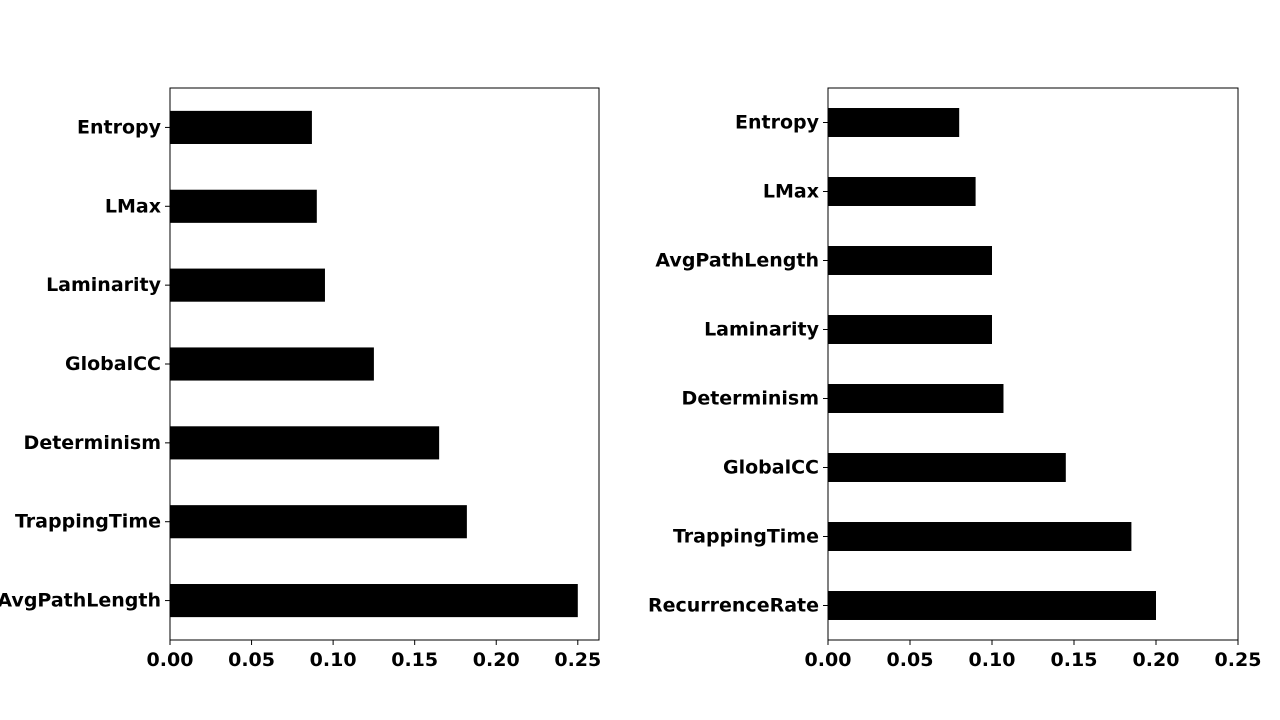 The image size is (1280, 720). Describe the element at coordinates (733, 606) in the screenshot. I see `y-tick-label: RecurrenceRate` at that location.